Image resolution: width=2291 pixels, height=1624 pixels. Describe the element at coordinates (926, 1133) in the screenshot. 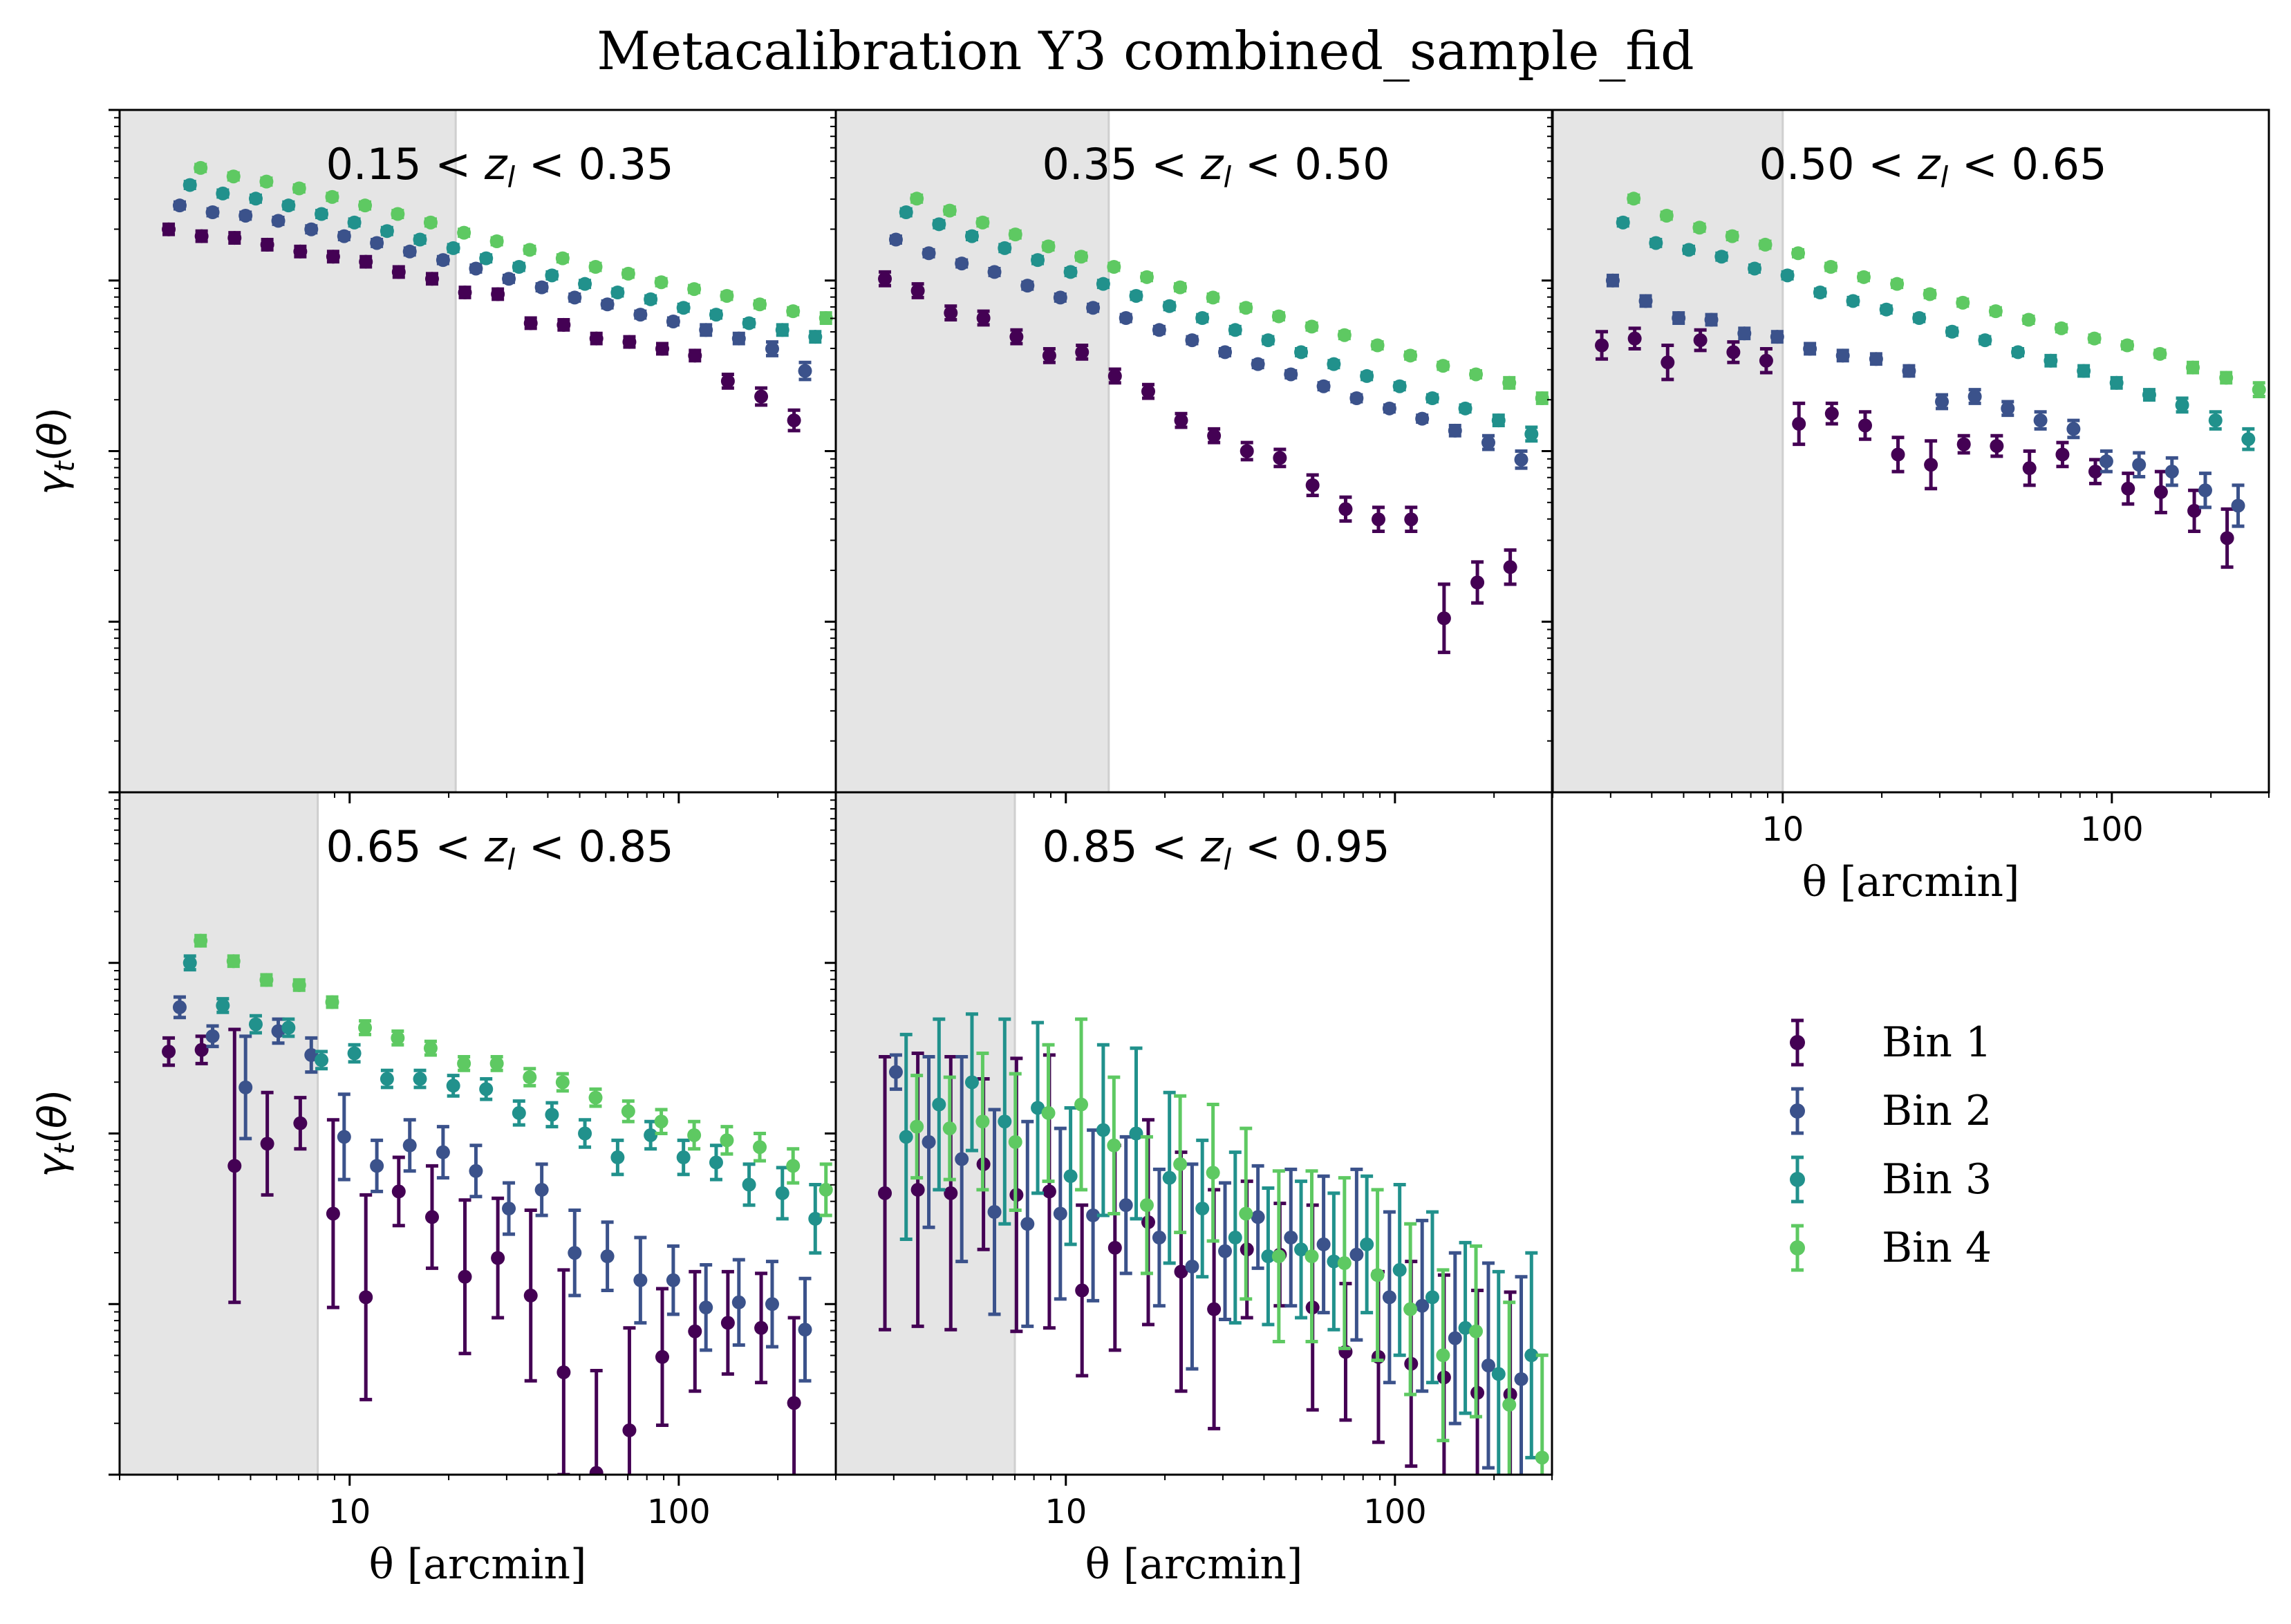

I see `scale-cut-shade` at that location.